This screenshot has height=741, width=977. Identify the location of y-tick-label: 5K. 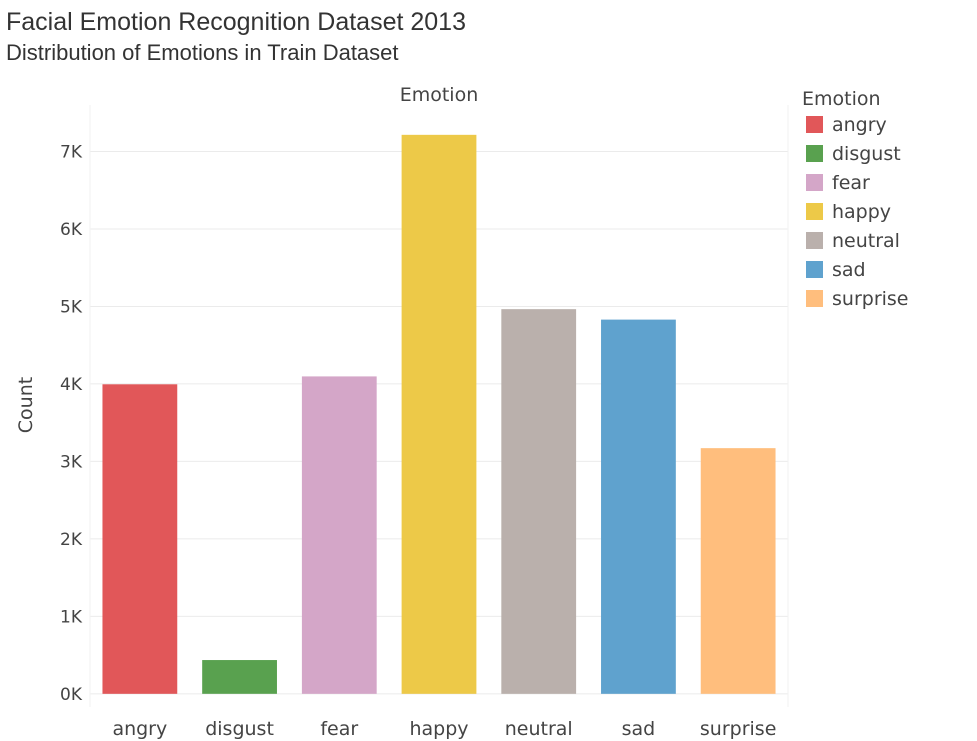
(71, 307).